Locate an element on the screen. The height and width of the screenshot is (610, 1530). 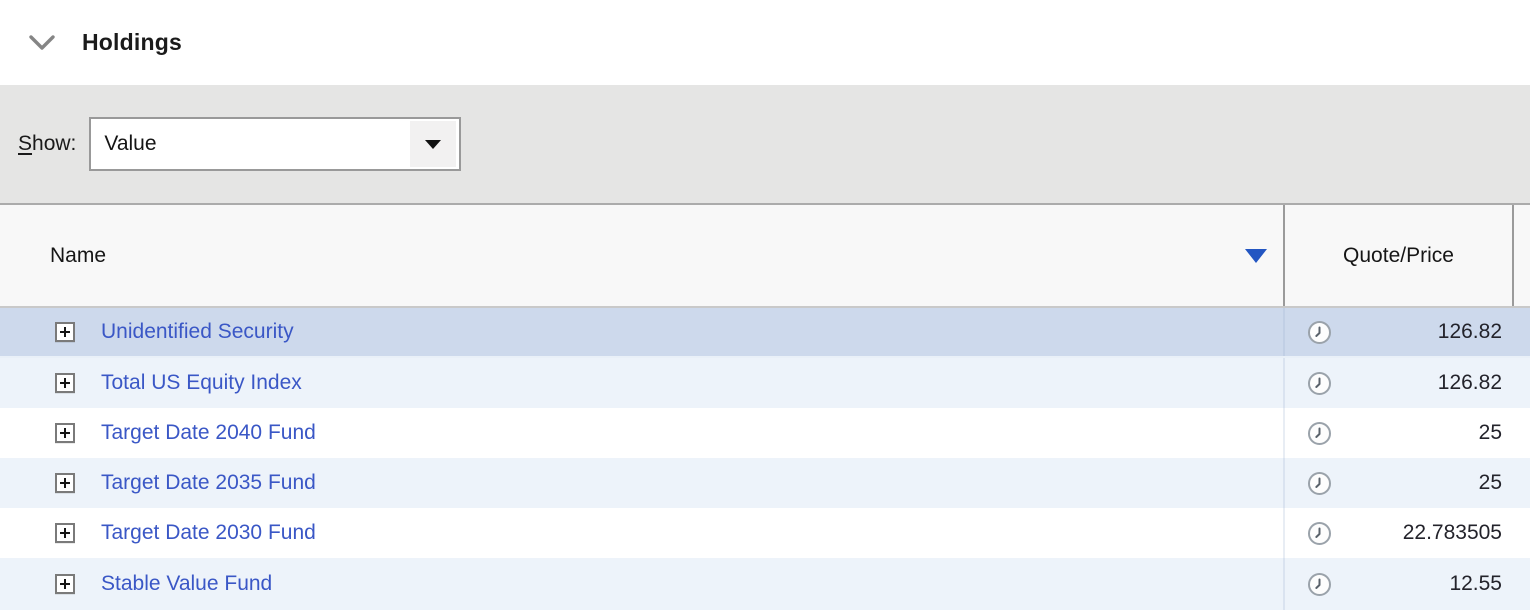
security-name-link: Target Date 2030 Fund is located at coordinates (208, 532).